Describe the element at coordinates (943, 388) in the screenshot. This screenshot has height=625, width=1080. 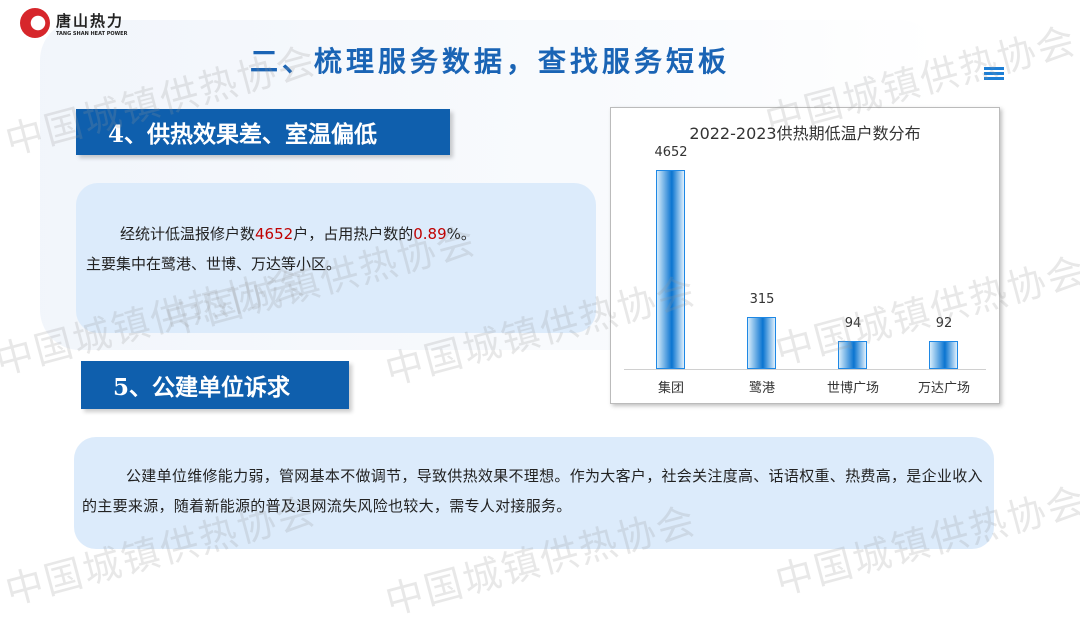
I see `category-label: 万达广场` at that location.